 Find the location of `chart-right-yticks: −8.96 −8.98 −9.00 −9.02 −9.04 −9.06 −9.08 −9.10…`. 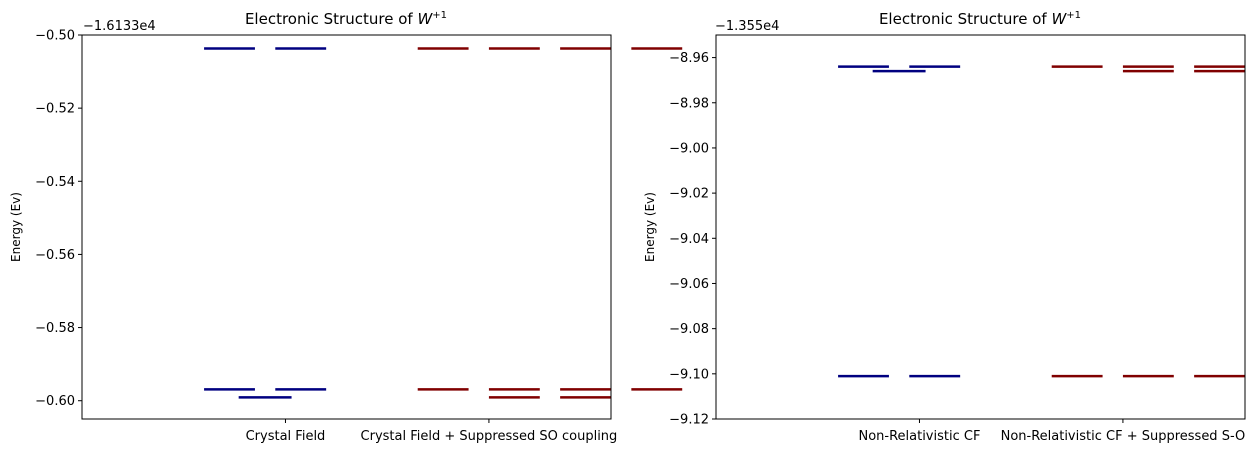

chart-right-yticks: −8.96 −8.98 −9.00 −9.02 −9.04 −9.06 −9.08 −9.10… is located at coordinates (692, 239).